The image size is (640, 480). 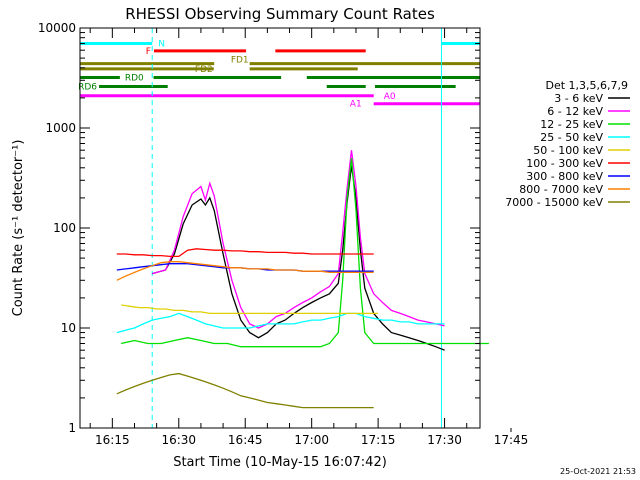 I want to click on state-label-rd6: RD6, so click(x=87, y=88).